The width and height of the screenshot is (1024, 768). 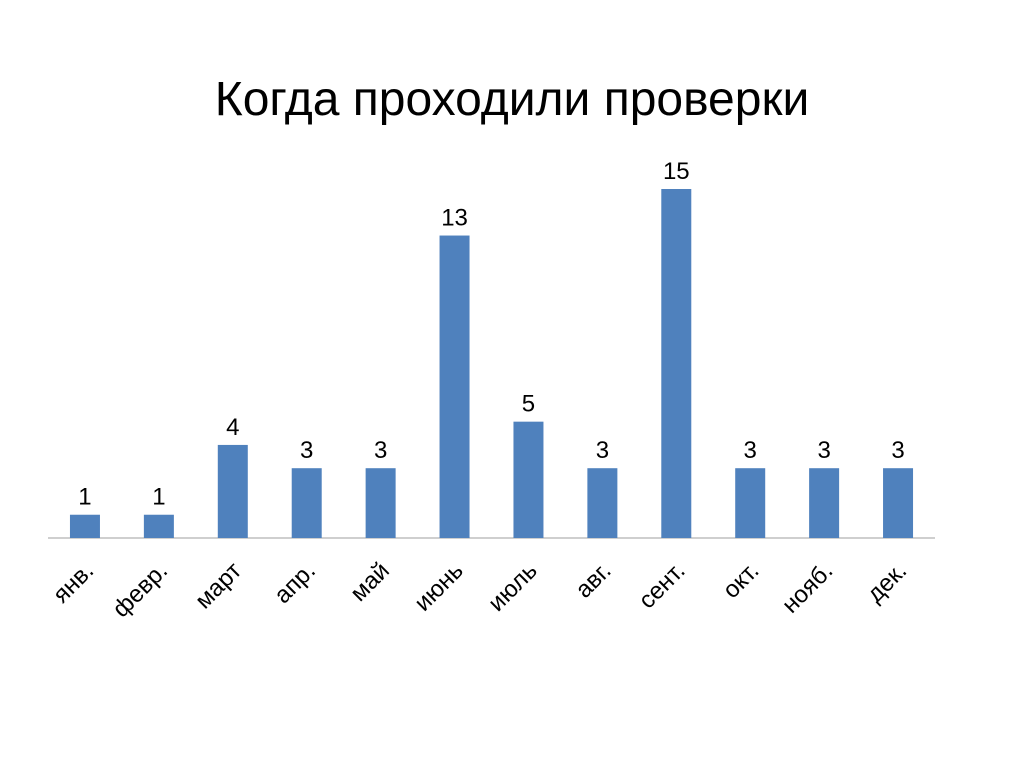 I want to click on chart-title: Когда проходили проверки, so click(x=512, y=99).